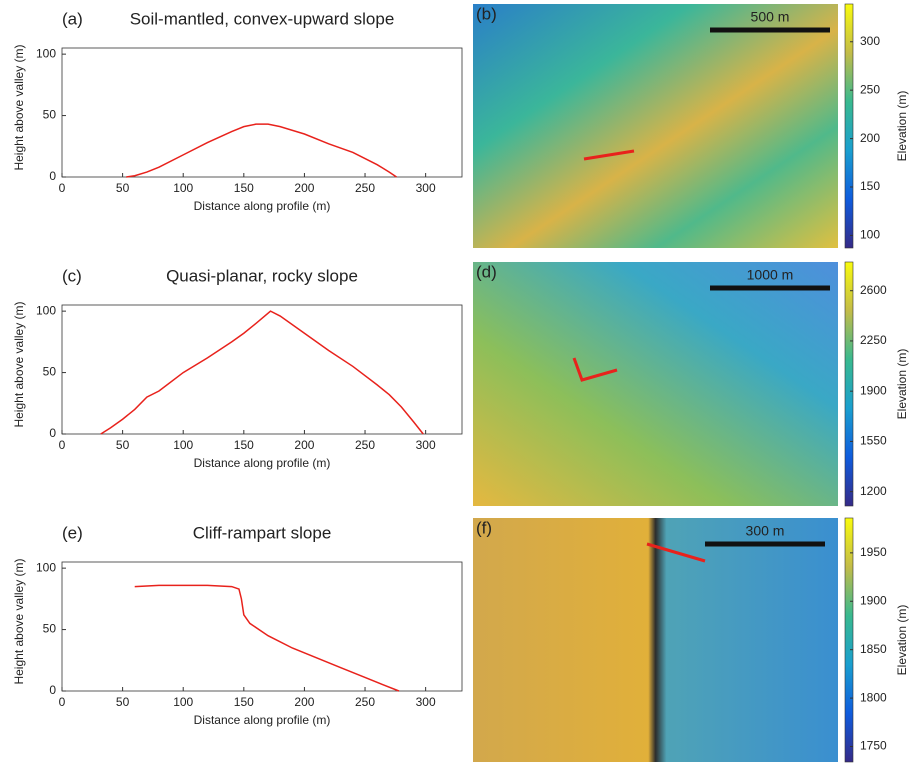 Image resolution: width=912 pixels, height=769 pixels. What do you see at coordinates (870, 138) in the screenshot?
I see `colorbar-tick-label: 200` at bounding box center [870, 138].